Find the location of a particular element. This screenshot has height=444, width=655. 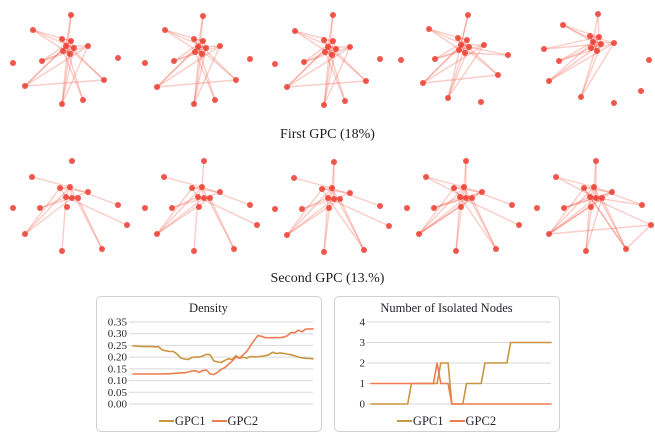

series-line-gpc1 is located at coordinates (222, 354).